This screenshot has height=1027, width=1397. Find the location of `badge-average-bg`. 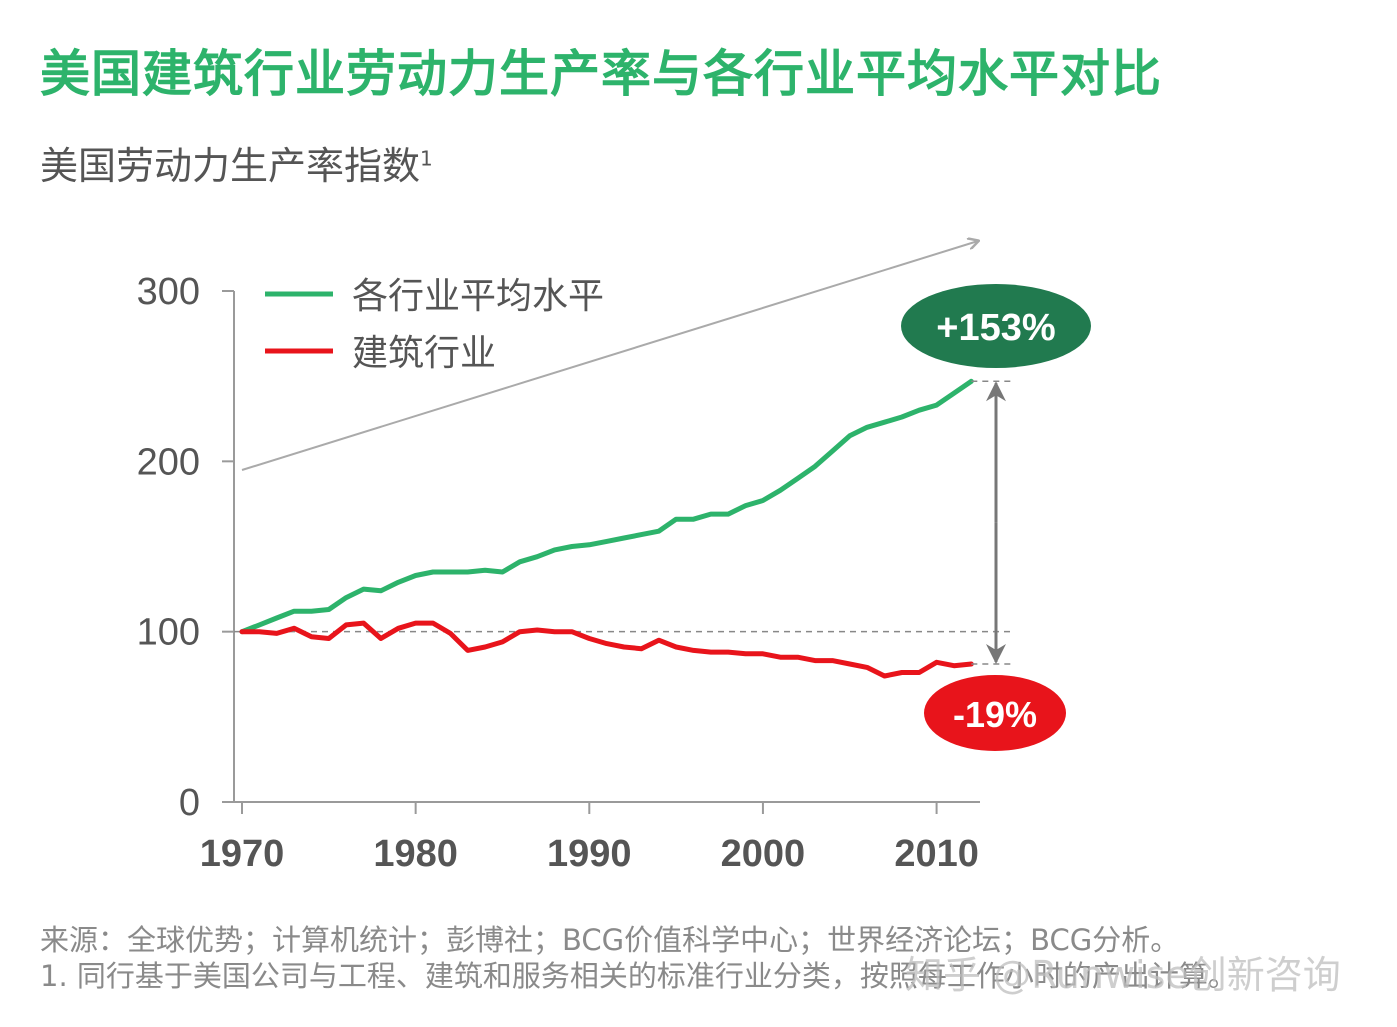

badge-average-bg is located at coordinates (996, 326).